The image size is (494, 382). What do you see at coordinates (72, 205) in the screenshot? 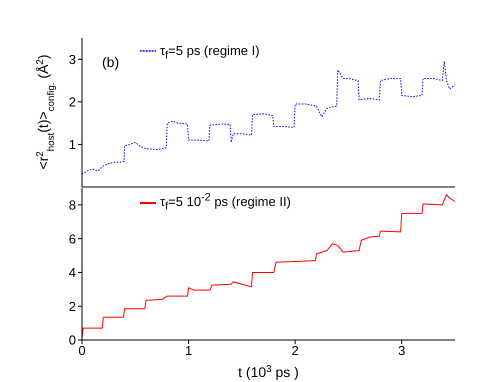
I see `y-tick-label: 8` at bounding box center [72, 205].